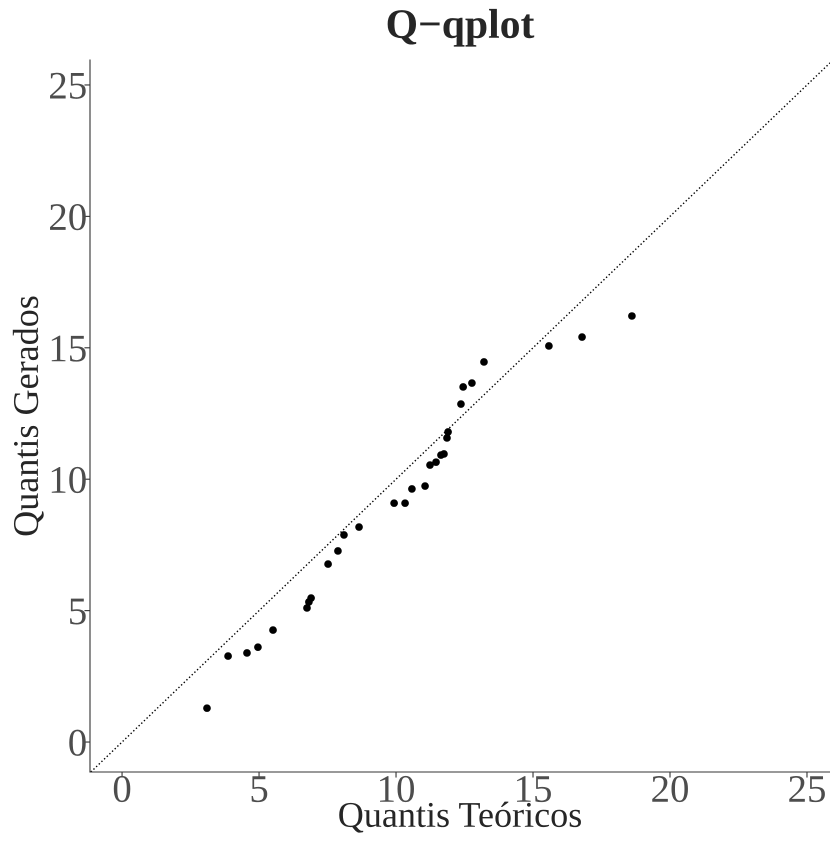 The height and width of the screenshot is (846, 830). Describe the element at coordinates (670, 789) in the screenshot. I see `x-tick-label: 20` at that location.